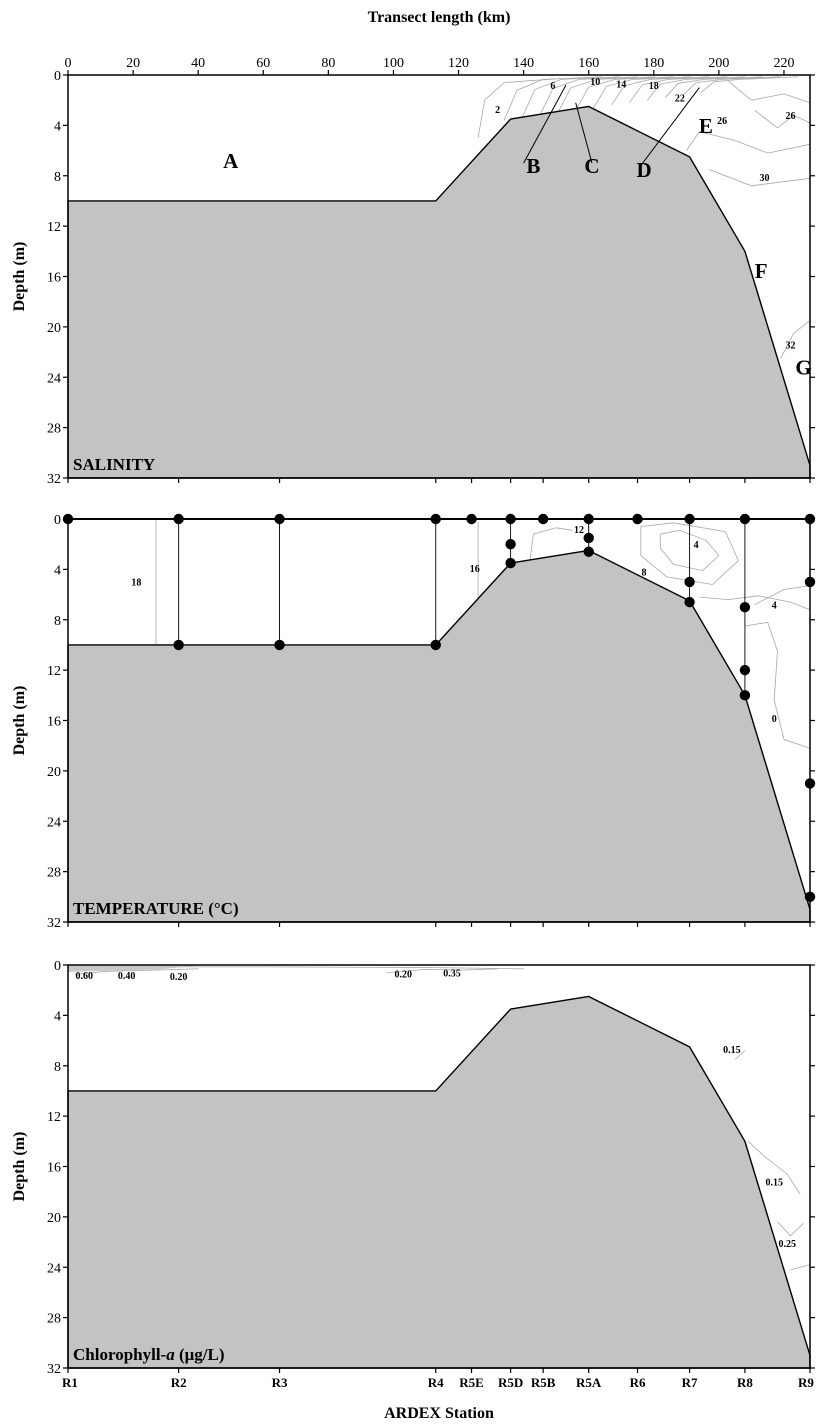 The height and width of the screenshot is (1425, 818). Describe the element at coordinates (761, 271) in the screenshot. I see `water-mass-f: F` at that location.